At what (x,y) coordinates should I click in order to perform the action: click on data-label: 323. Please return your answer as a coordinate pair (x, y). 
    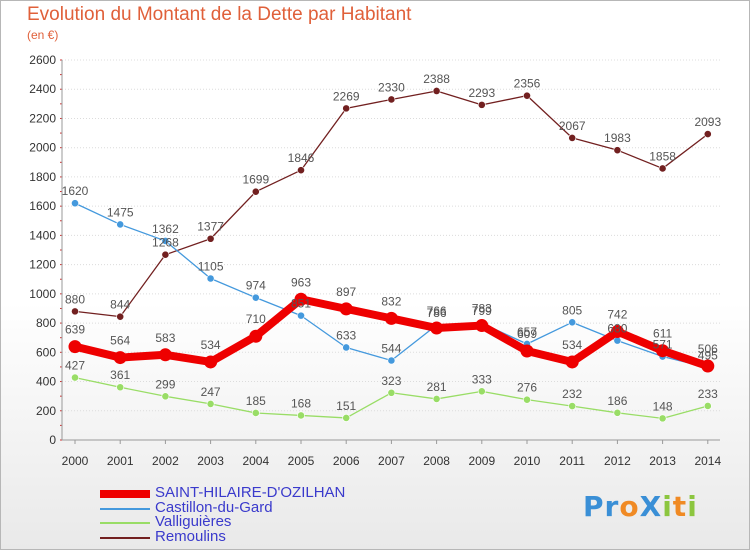
    Looking at the image, I should click on (391, 381).